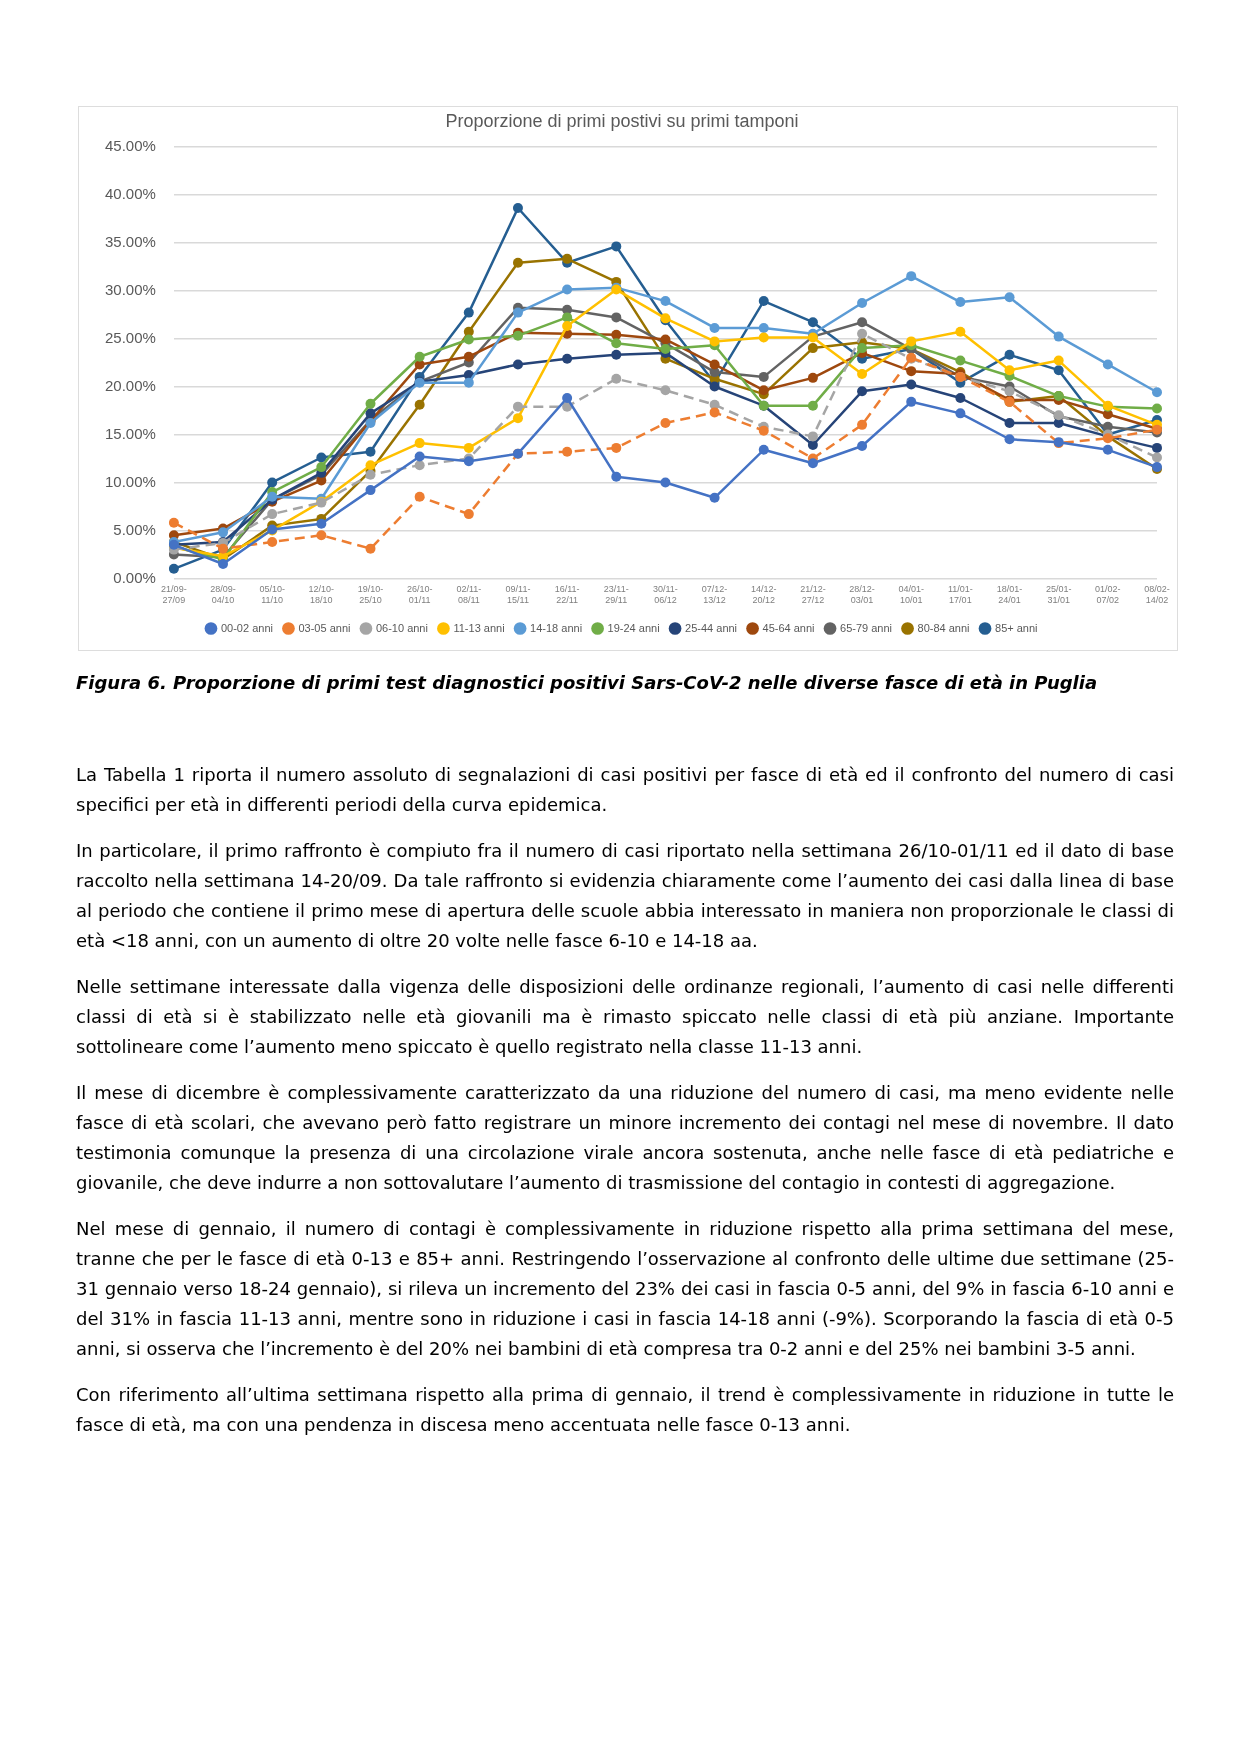 This screenshot has height=1757, width=1242. Describe the element at coordinates (1157, 595) in the screenshot. I see `x-tick-label: 08/02-14/02` at that location.